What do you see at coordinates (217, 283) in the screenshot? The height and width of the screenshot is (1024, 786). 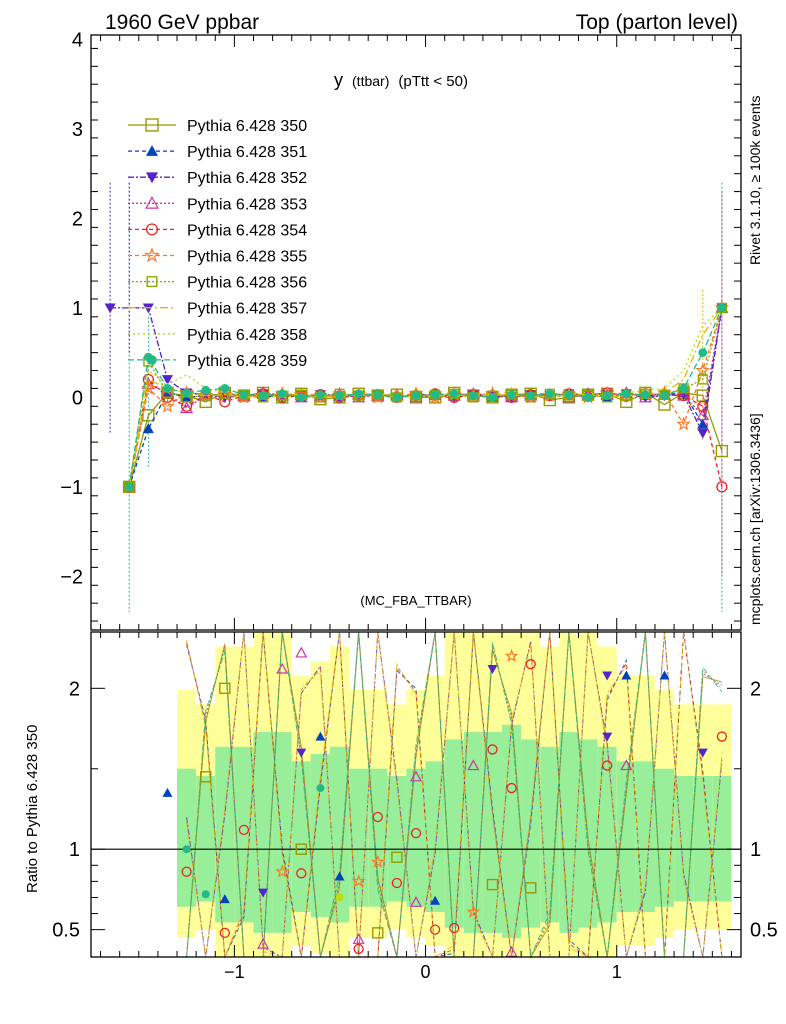 I see `legend-entry-356: Pythia 6.428 356` at bounding box center [217, 283].